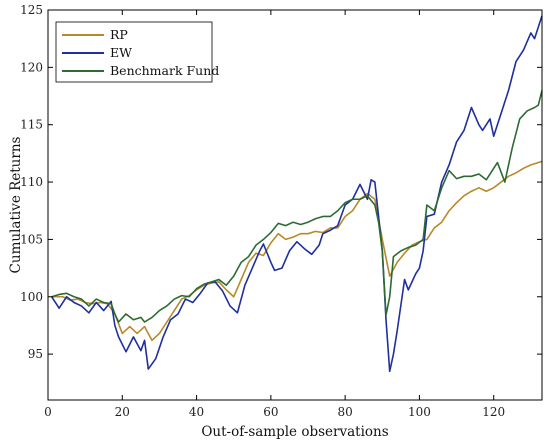 The image size is (550, 444). Describe the element at coordinates (16, 204) in the screenshot. I see `y-axis-label: Cumulative Returns` at that location.